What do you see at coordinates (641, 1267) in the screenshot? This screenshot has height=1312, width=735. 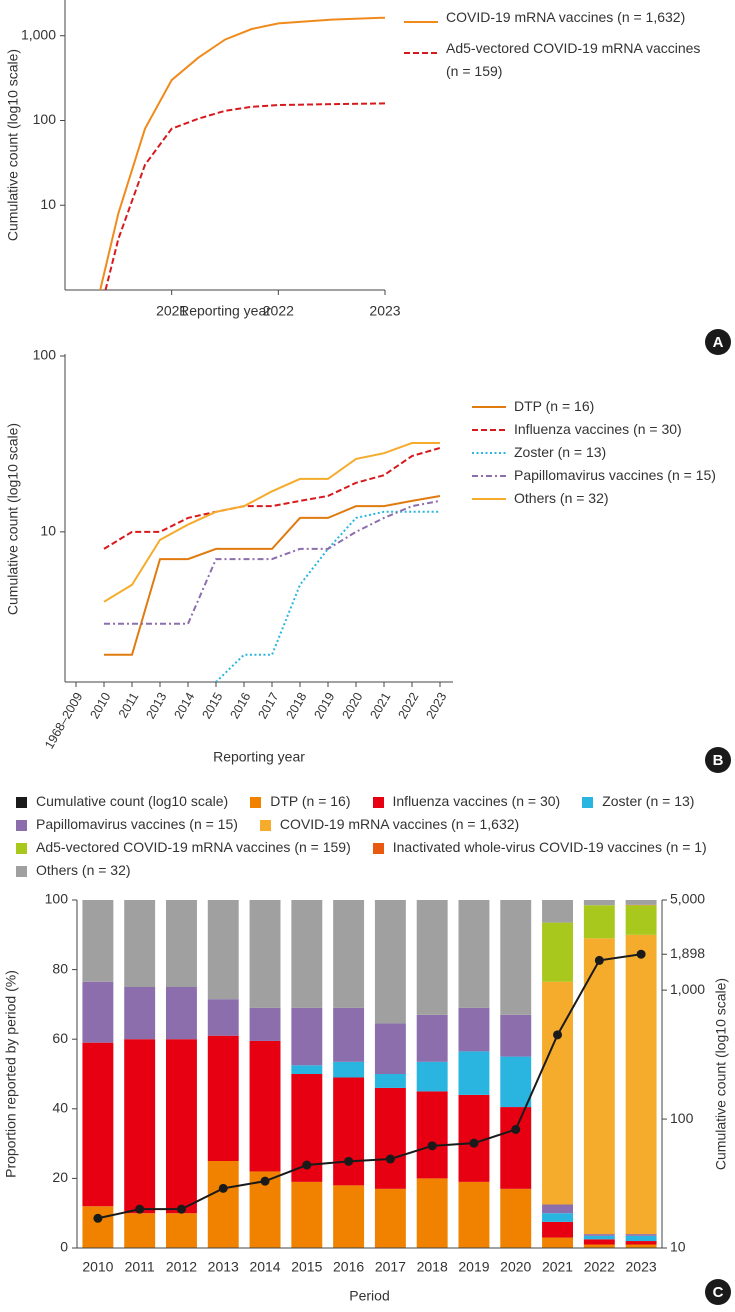 I see `x-tick-label: 2023` at bounding box center [641, 1267].